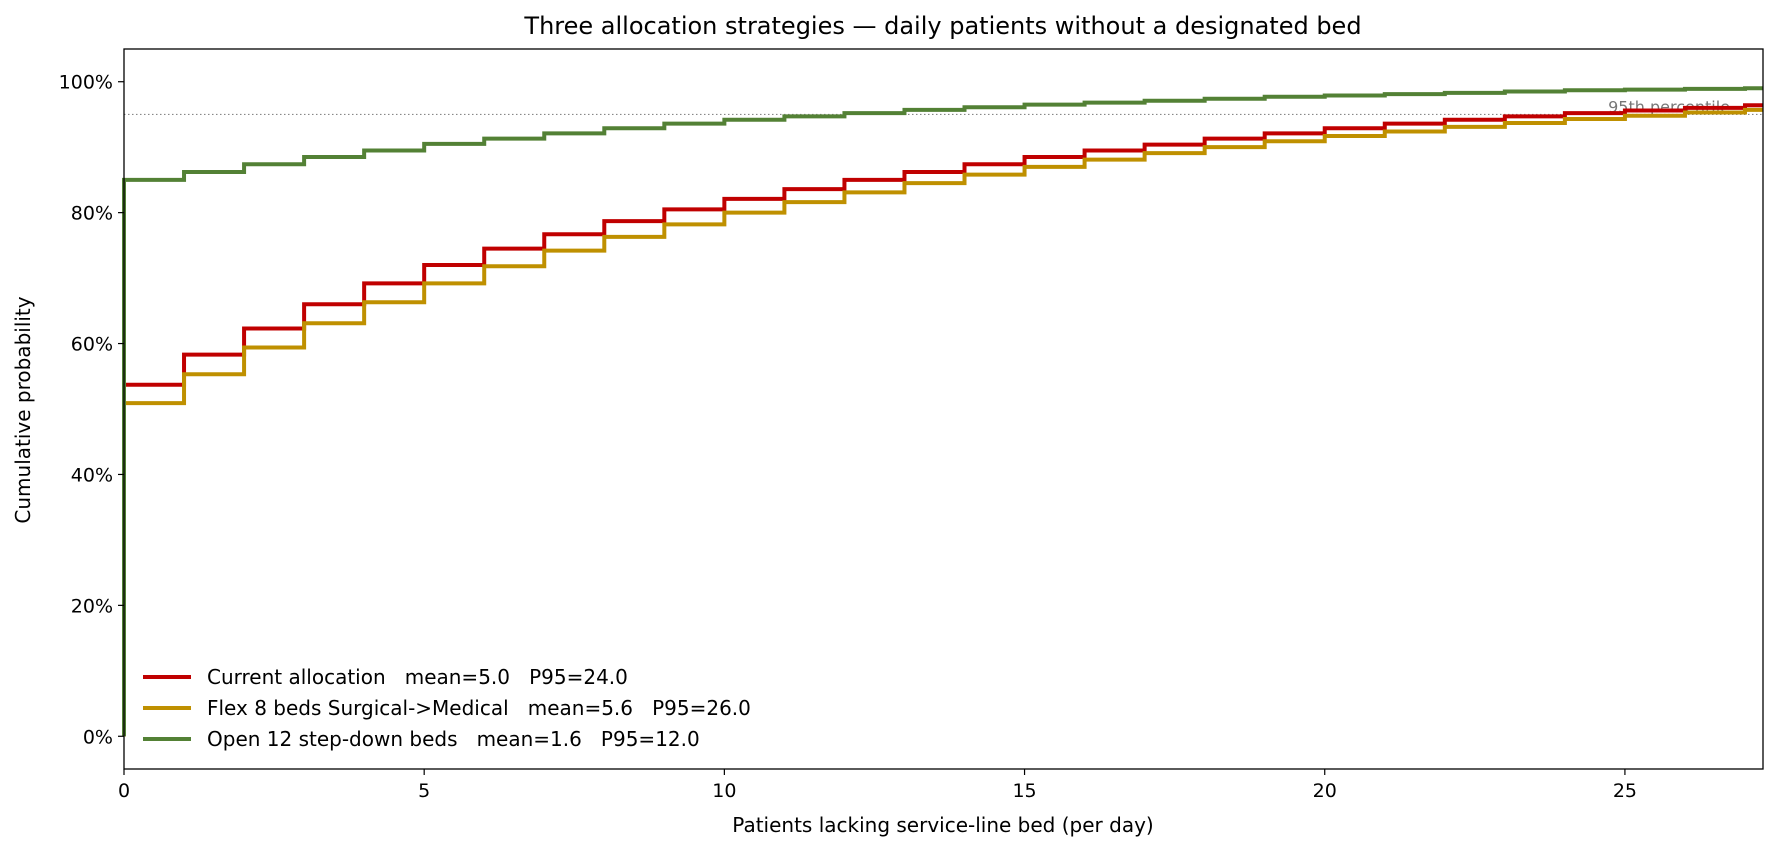 This screenshot has height=850, width=1778. Describe the element at coordinates (1325, 791) in the screenshot. I see `x-tick-label: 20` at that location.